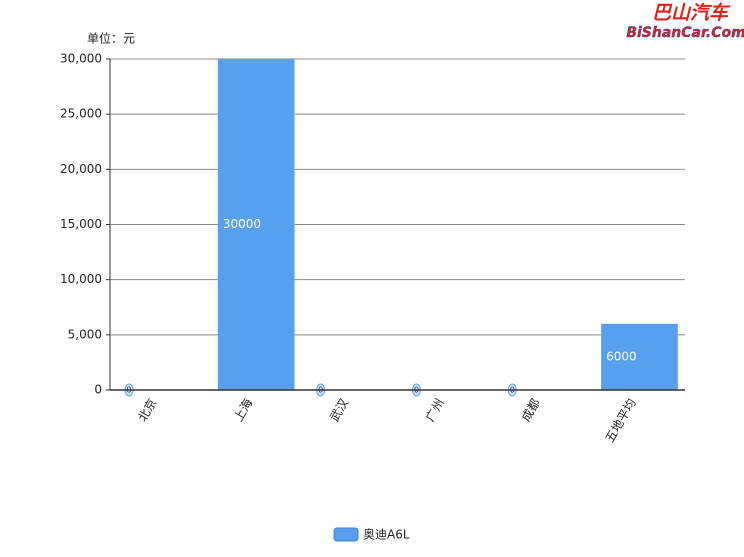 The width and height of the screenshot is (744, 557). What do you see at coordinates (435, 410) in the screenshot?
I see `x-tick-label: 广州` at bounding box center [435, 410].